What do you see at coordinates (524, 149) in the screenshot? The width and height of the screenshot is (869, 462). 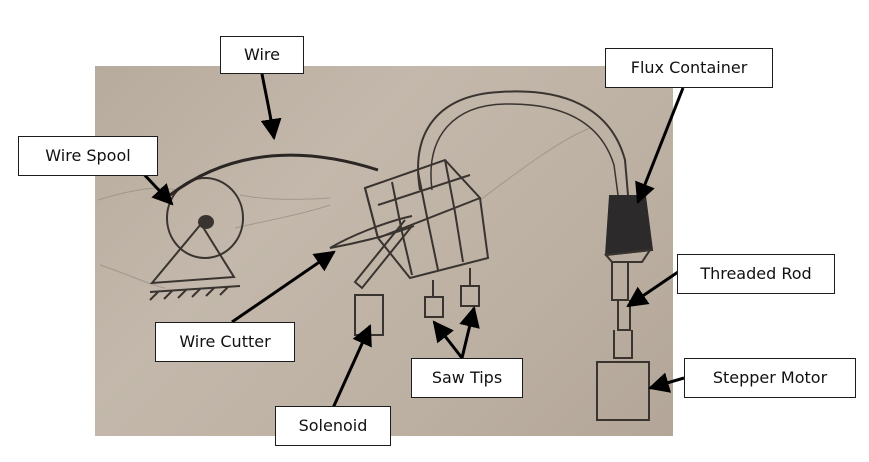 I see `flux-tube-inner-drawing` at bounding box center [524, 149].